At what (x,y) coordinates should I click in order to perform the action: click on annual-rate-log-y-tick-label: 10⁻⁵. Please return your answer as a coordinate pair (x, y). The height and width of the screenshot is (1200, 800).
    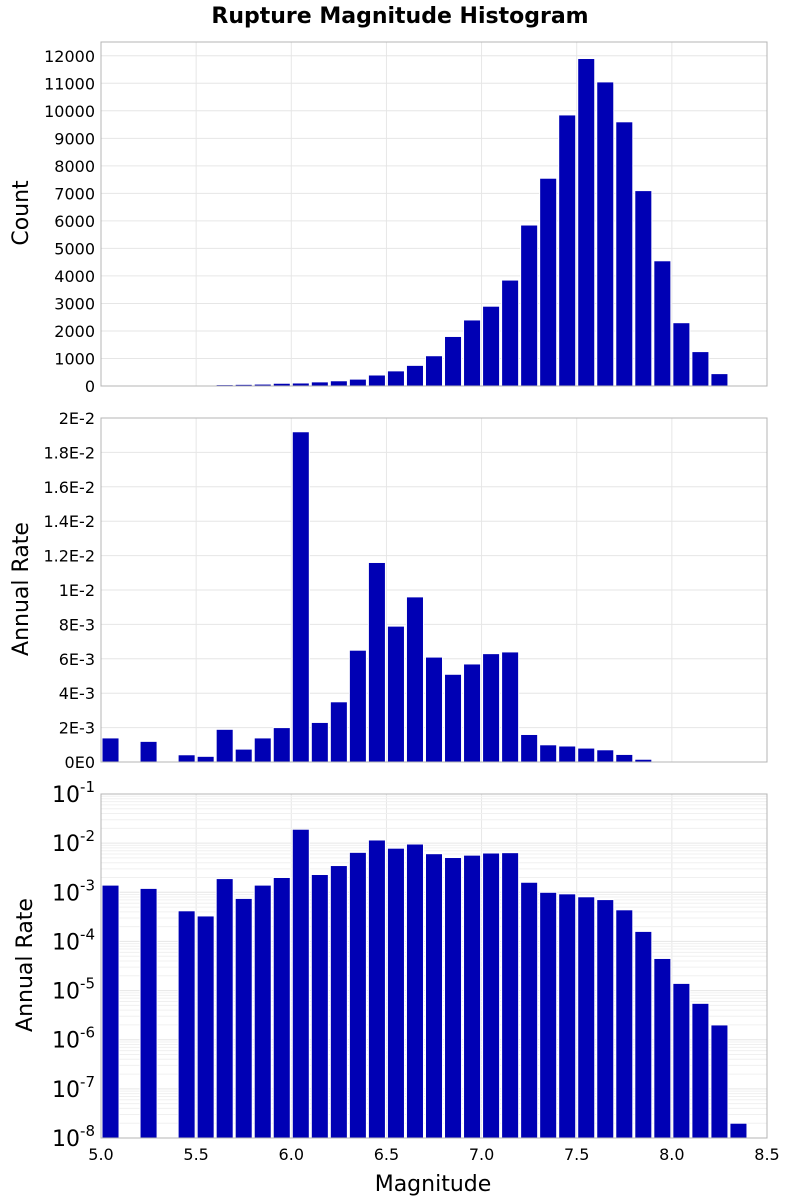
    Looking at the image, I should click on (73, 990).